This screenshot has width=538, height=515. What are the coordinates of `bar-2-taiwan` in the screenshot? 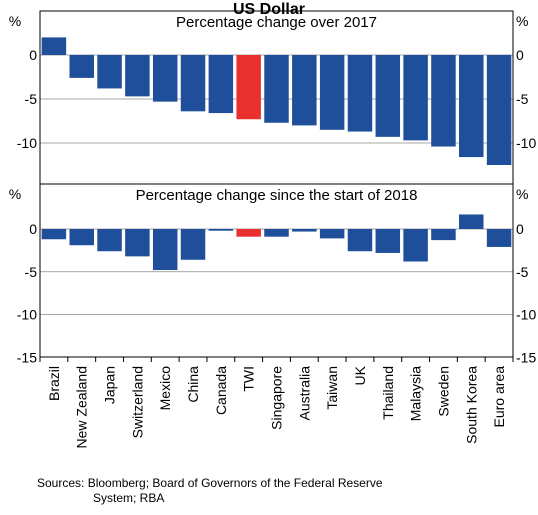 It's located at (332, 234).